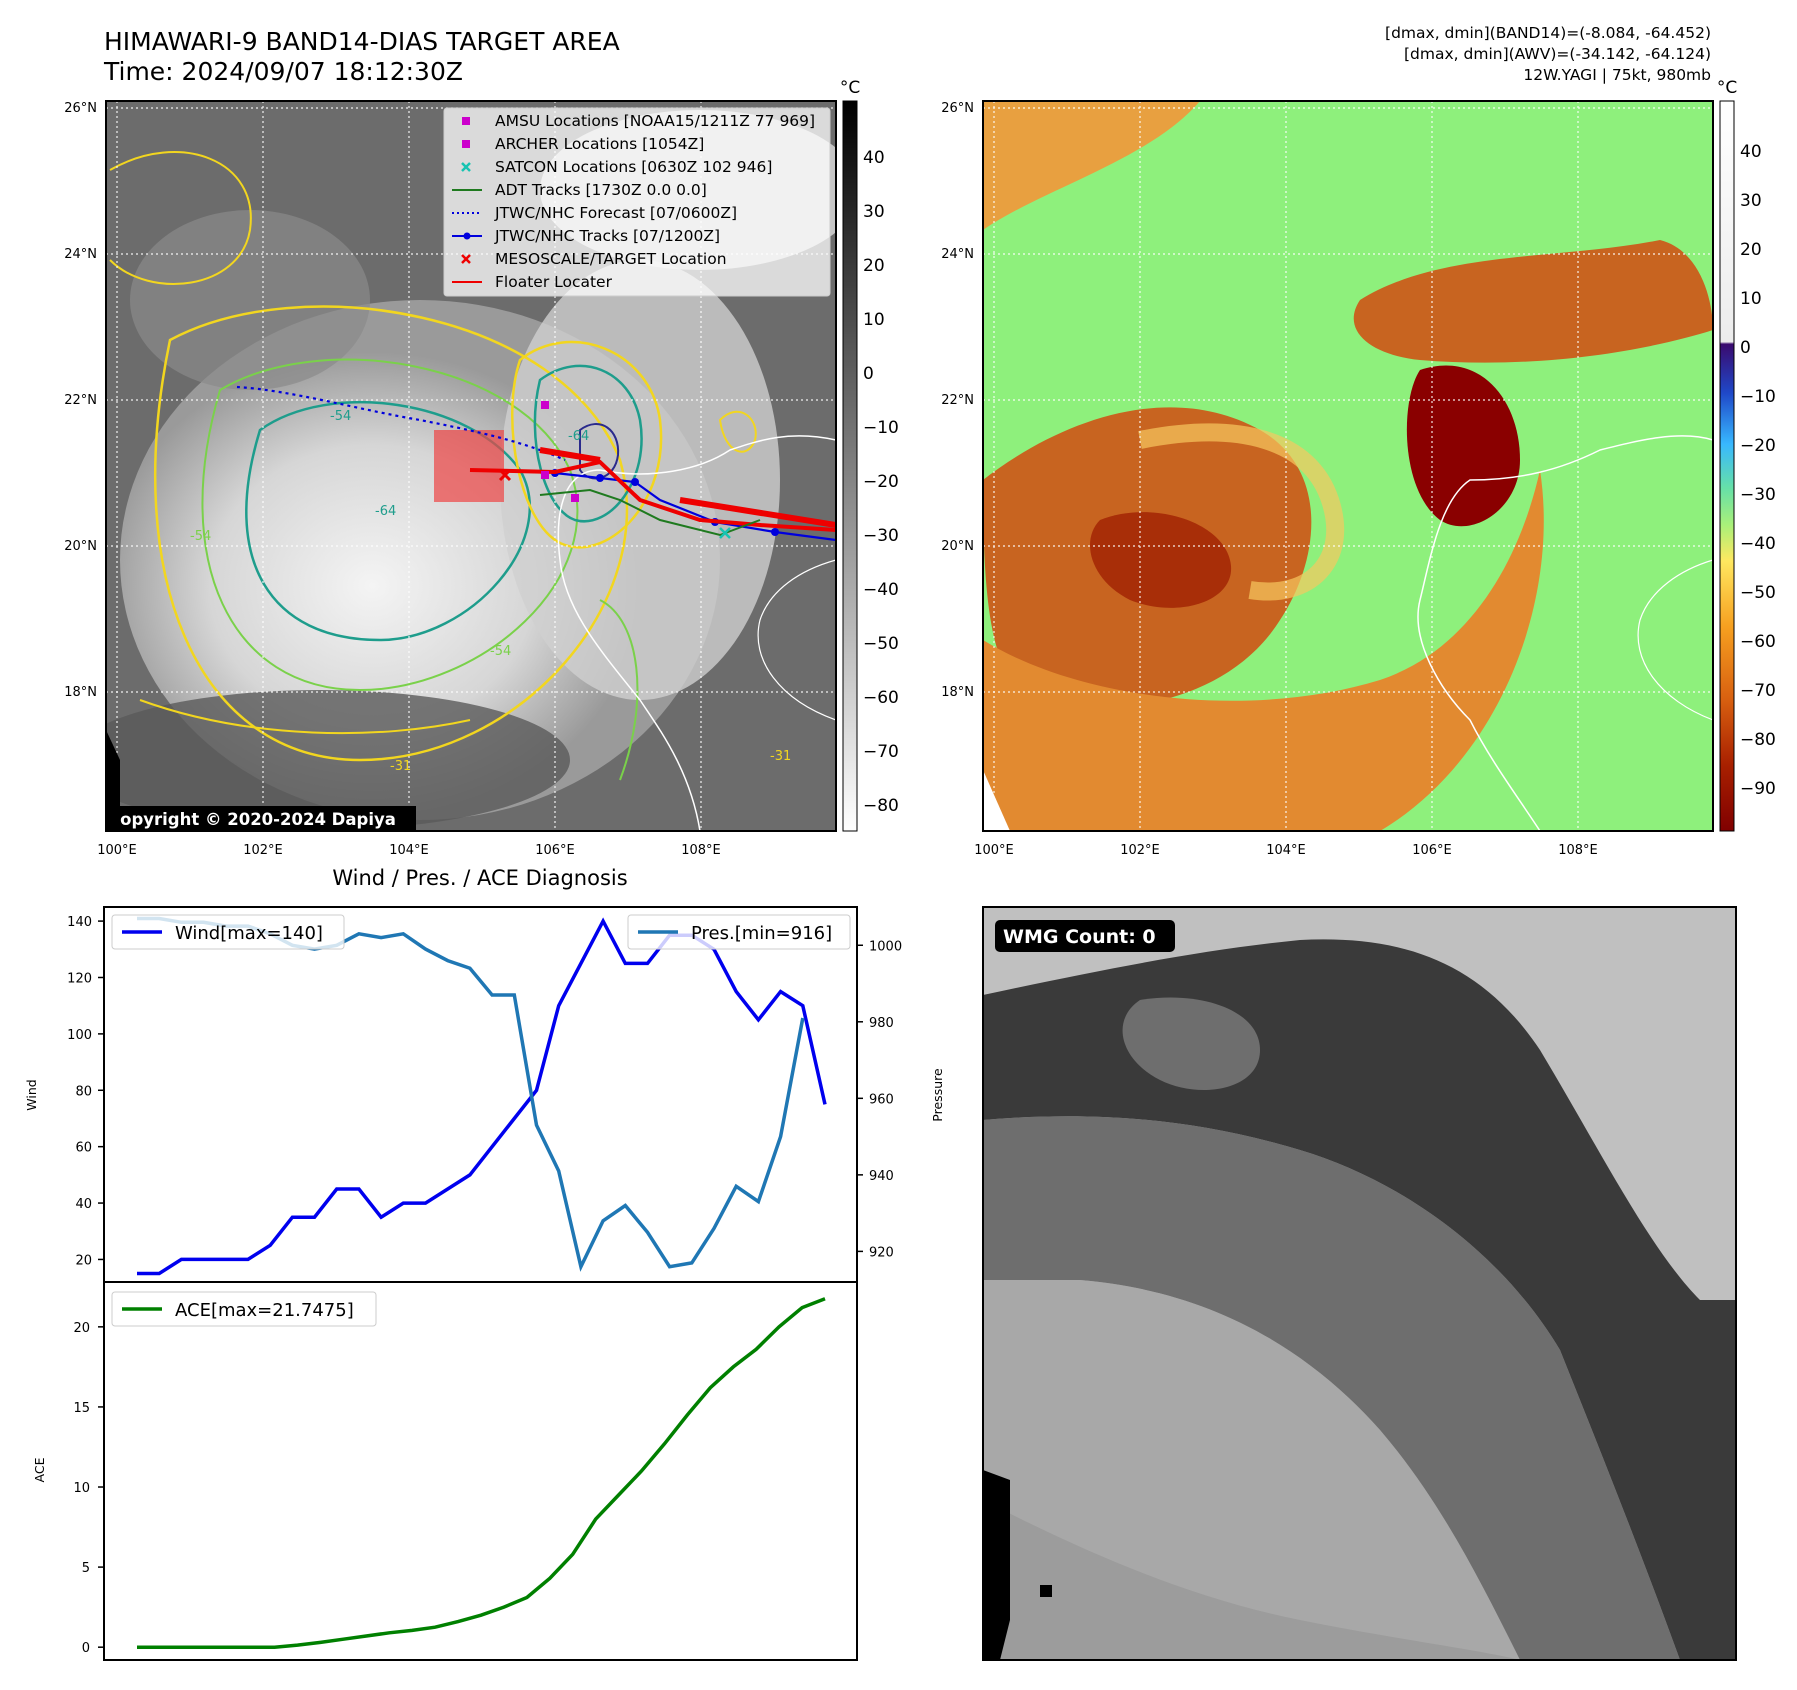  What do you see at coordinates (554, 282) in the screenshot?
I see `legend-floater: Floater Locater` at bounding box center [554, 282].